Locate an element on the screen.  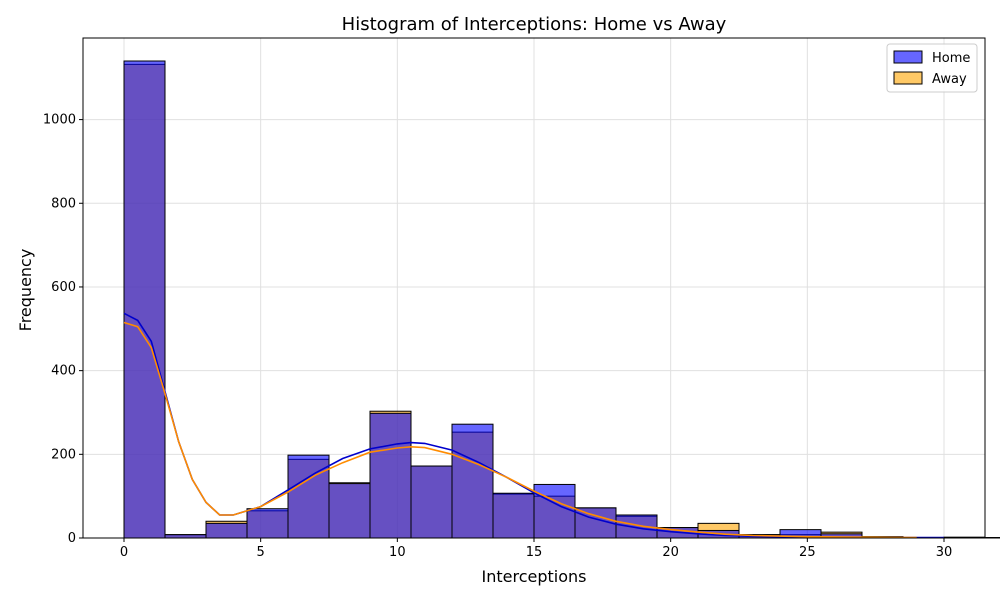
x-axis-label: Interceptions is located at coordinates (534, 576).